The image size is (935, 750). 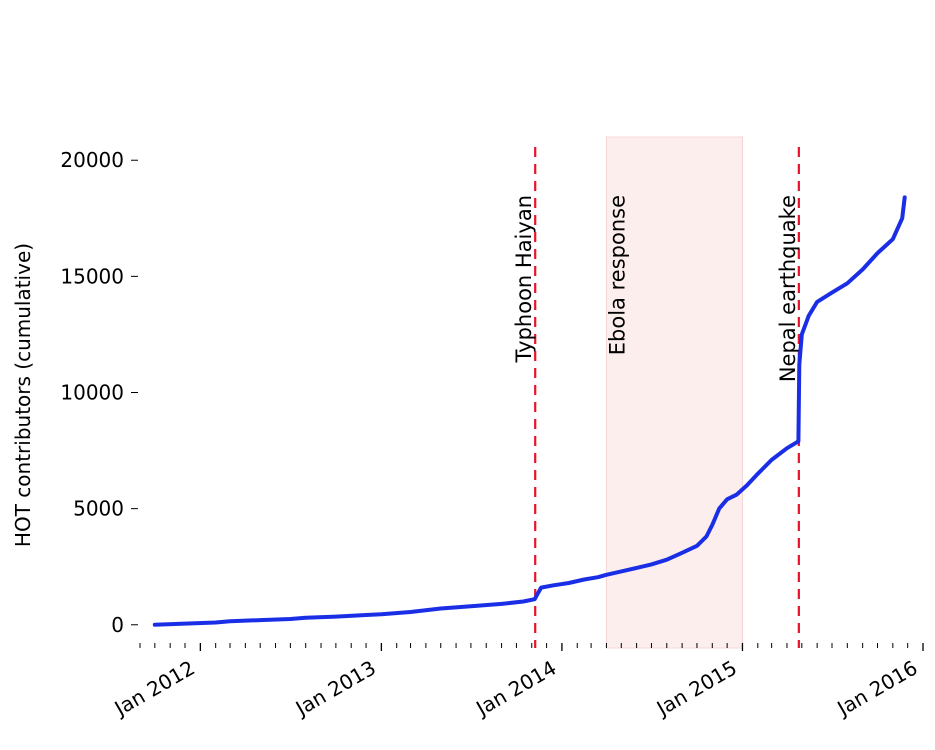 I want to click on x-tick-label-jan-2014: Jan 2014, so click(x=515, y=689).